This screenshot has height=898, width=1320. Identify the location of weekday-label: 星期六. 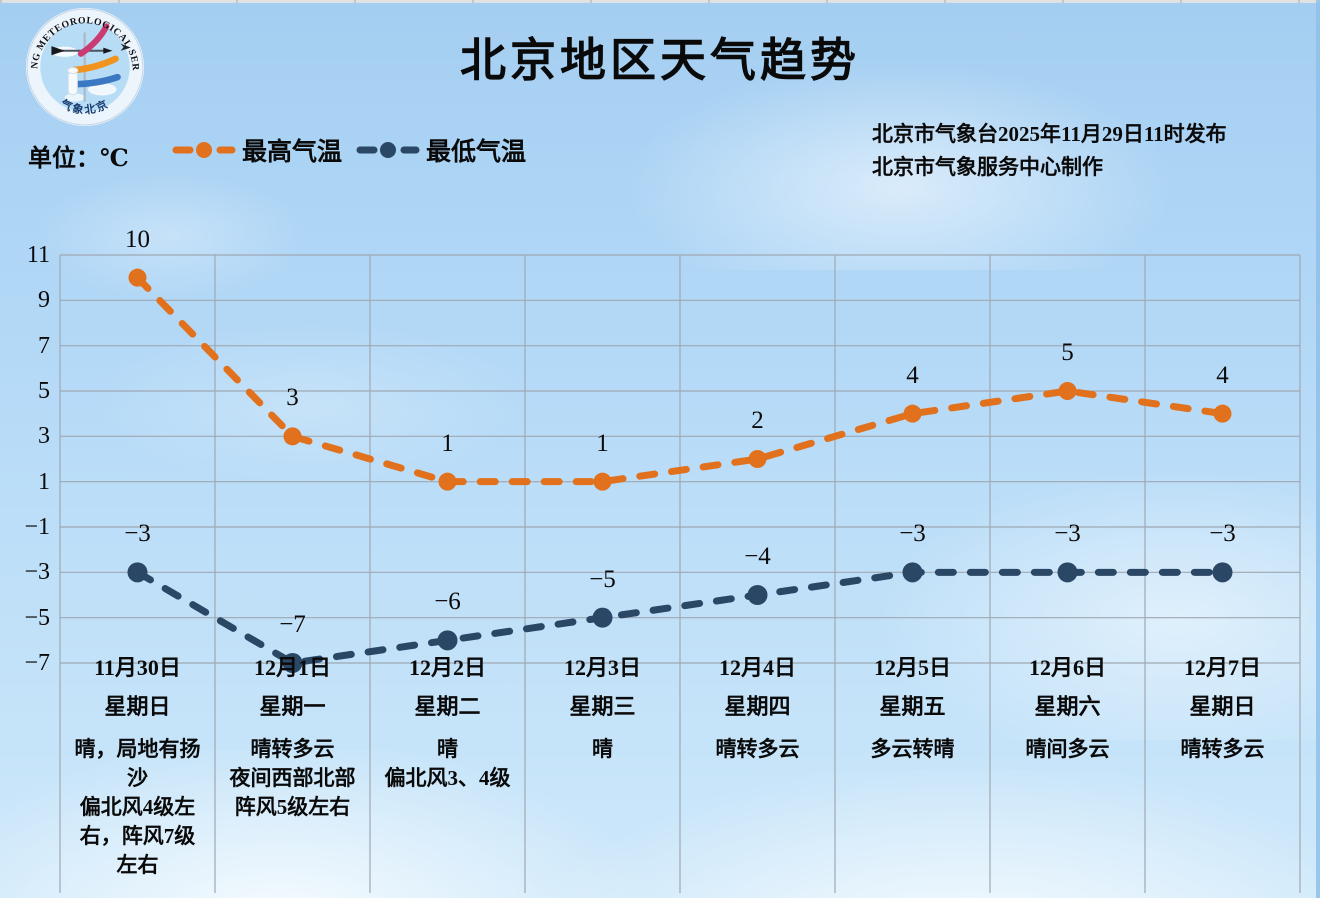
(1067, 706).